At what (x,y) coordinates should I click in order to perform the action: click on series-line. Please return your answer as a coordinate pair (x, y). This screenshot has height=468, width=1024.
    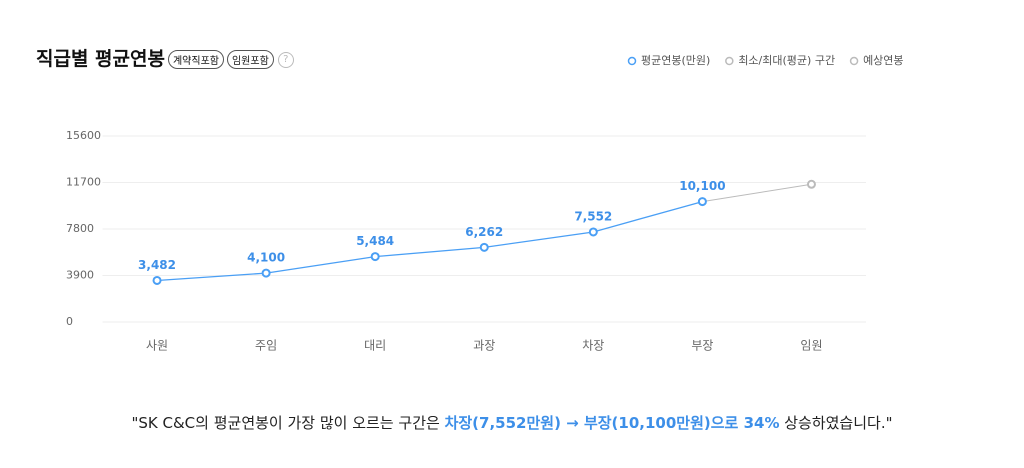
    Looking at the image, I should click on (429, 241).